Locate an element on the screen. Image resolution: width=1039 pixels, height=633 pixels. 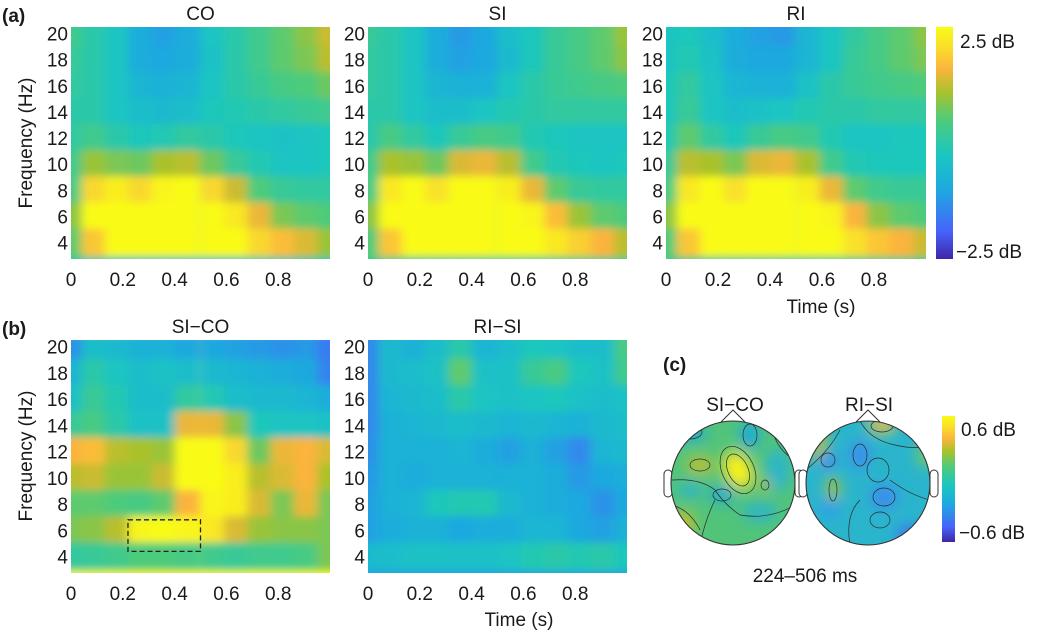
heatmap-title-ri-si: RI−SI is located at coordinates (497, 327).